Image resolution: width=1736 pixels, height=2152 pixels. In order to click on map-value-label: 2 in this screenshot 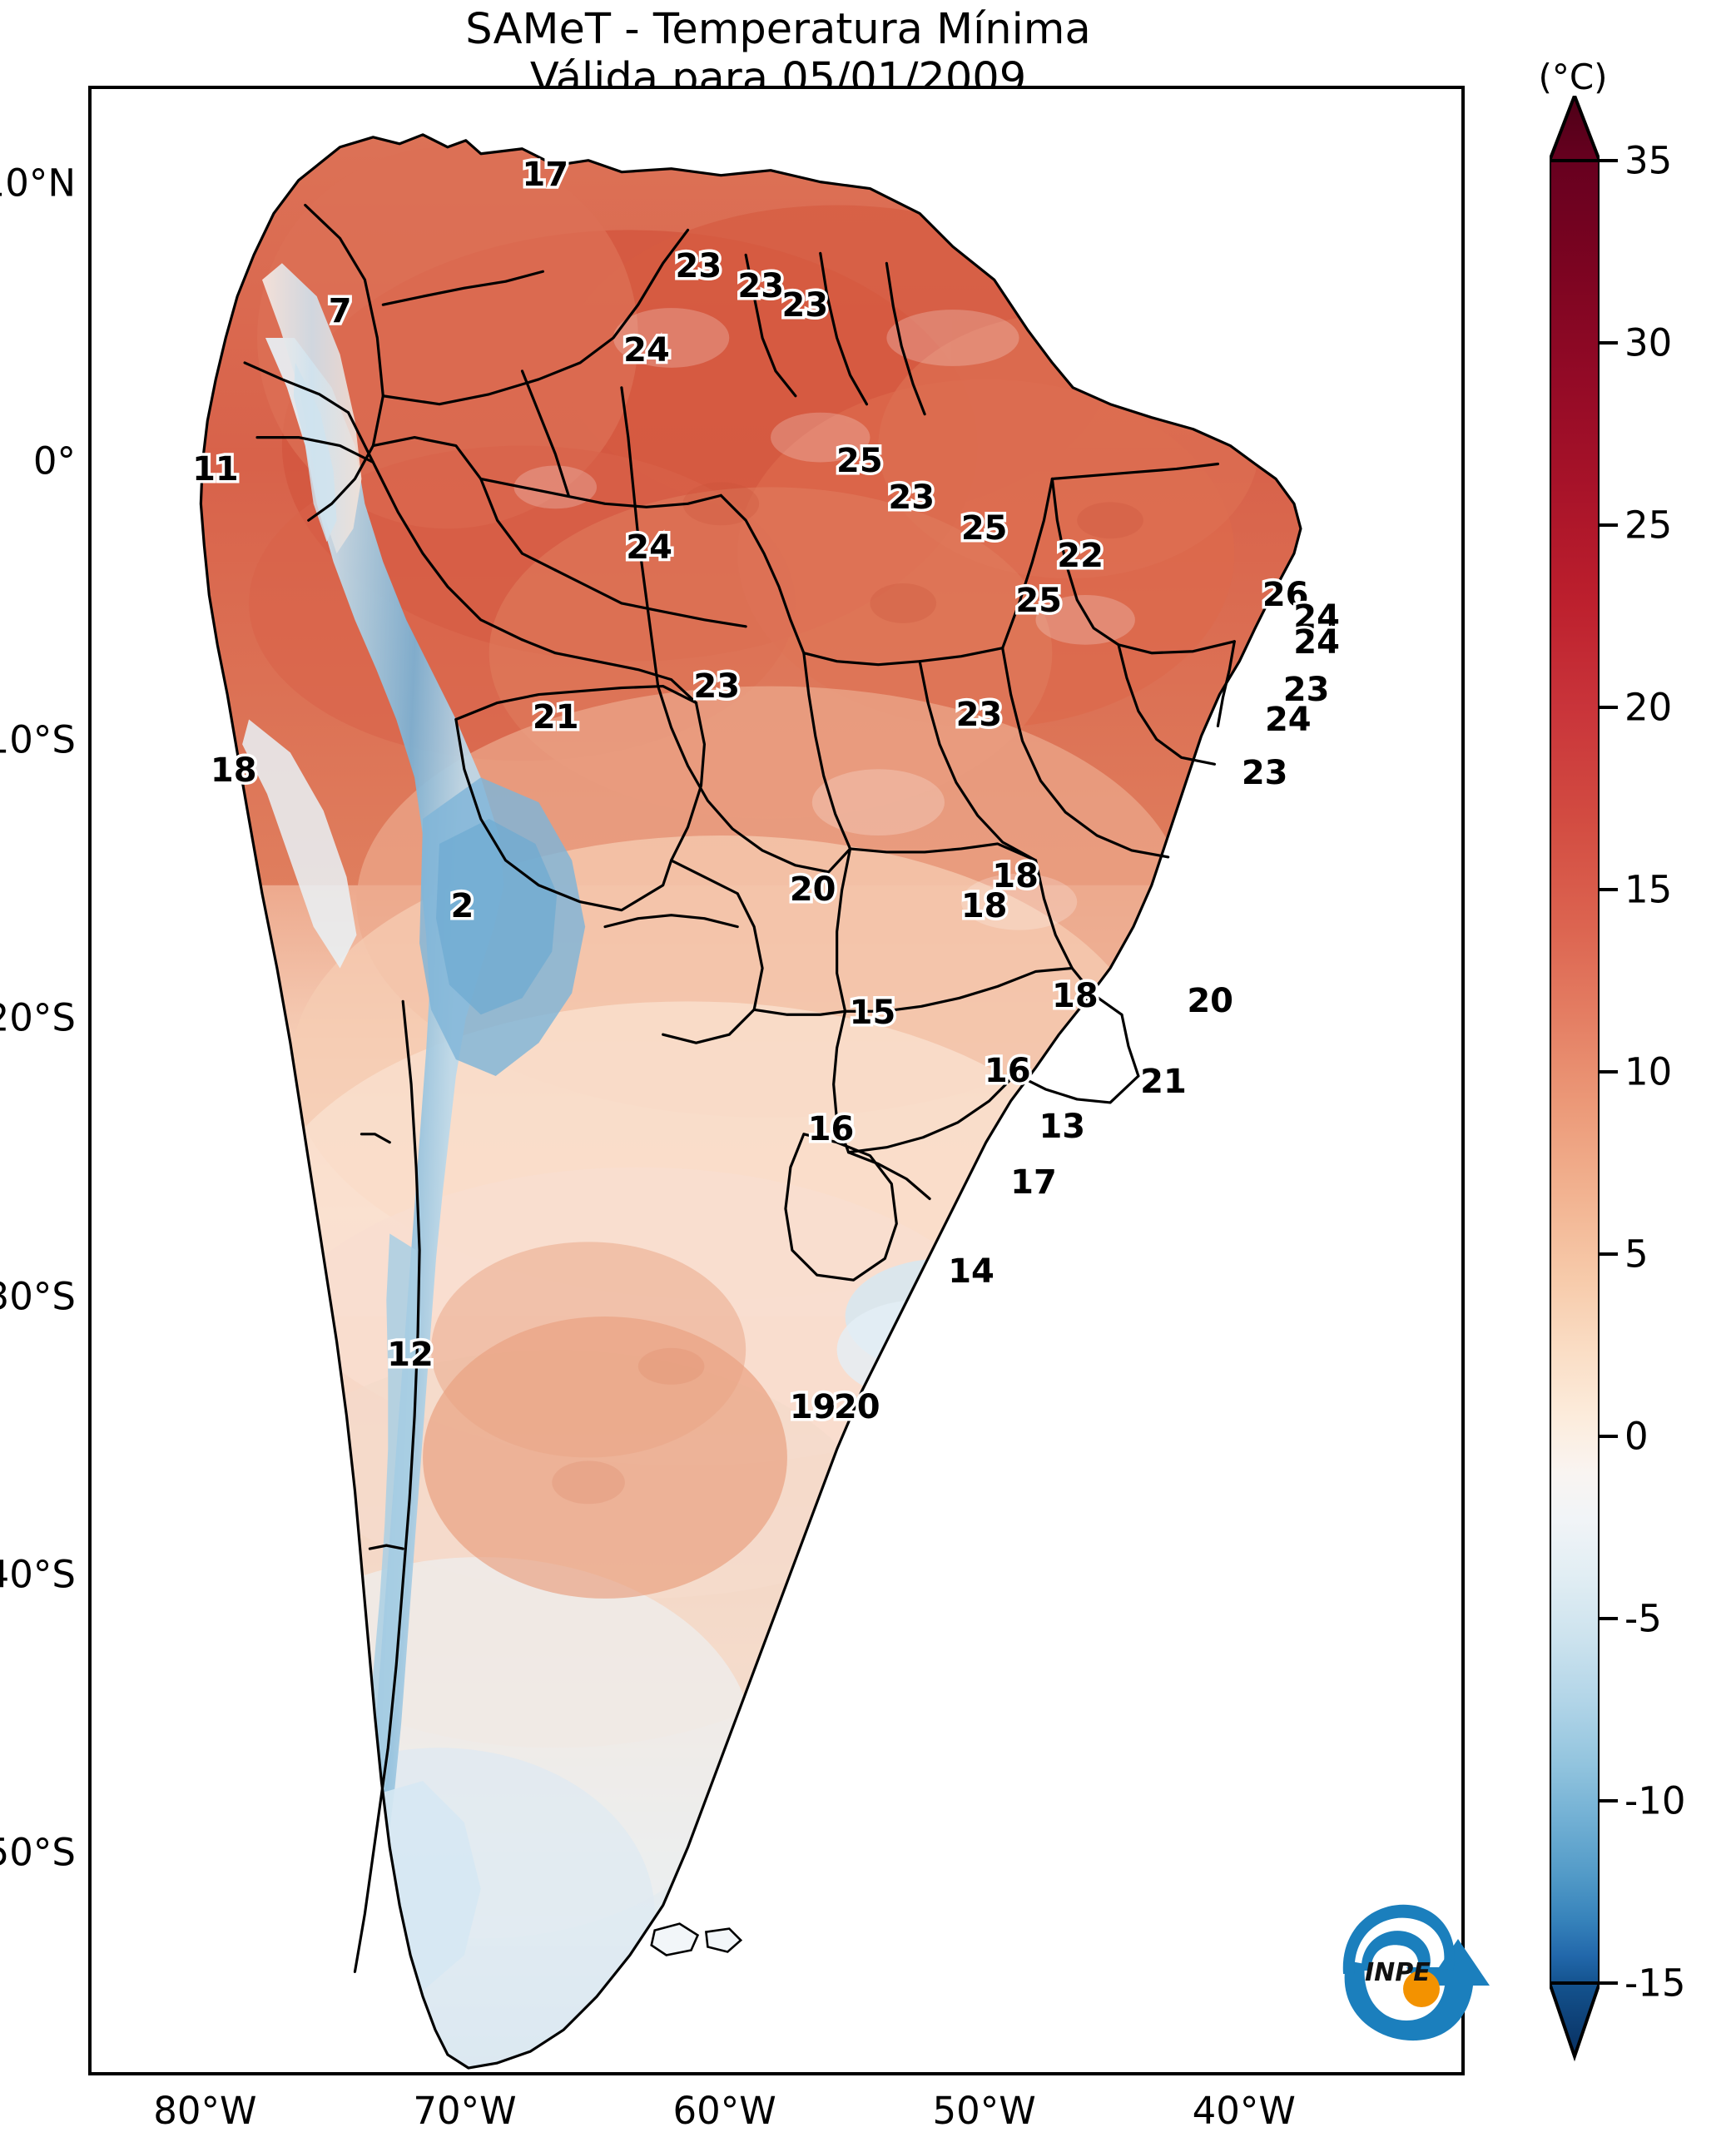, I will do `click(462, 907)`.